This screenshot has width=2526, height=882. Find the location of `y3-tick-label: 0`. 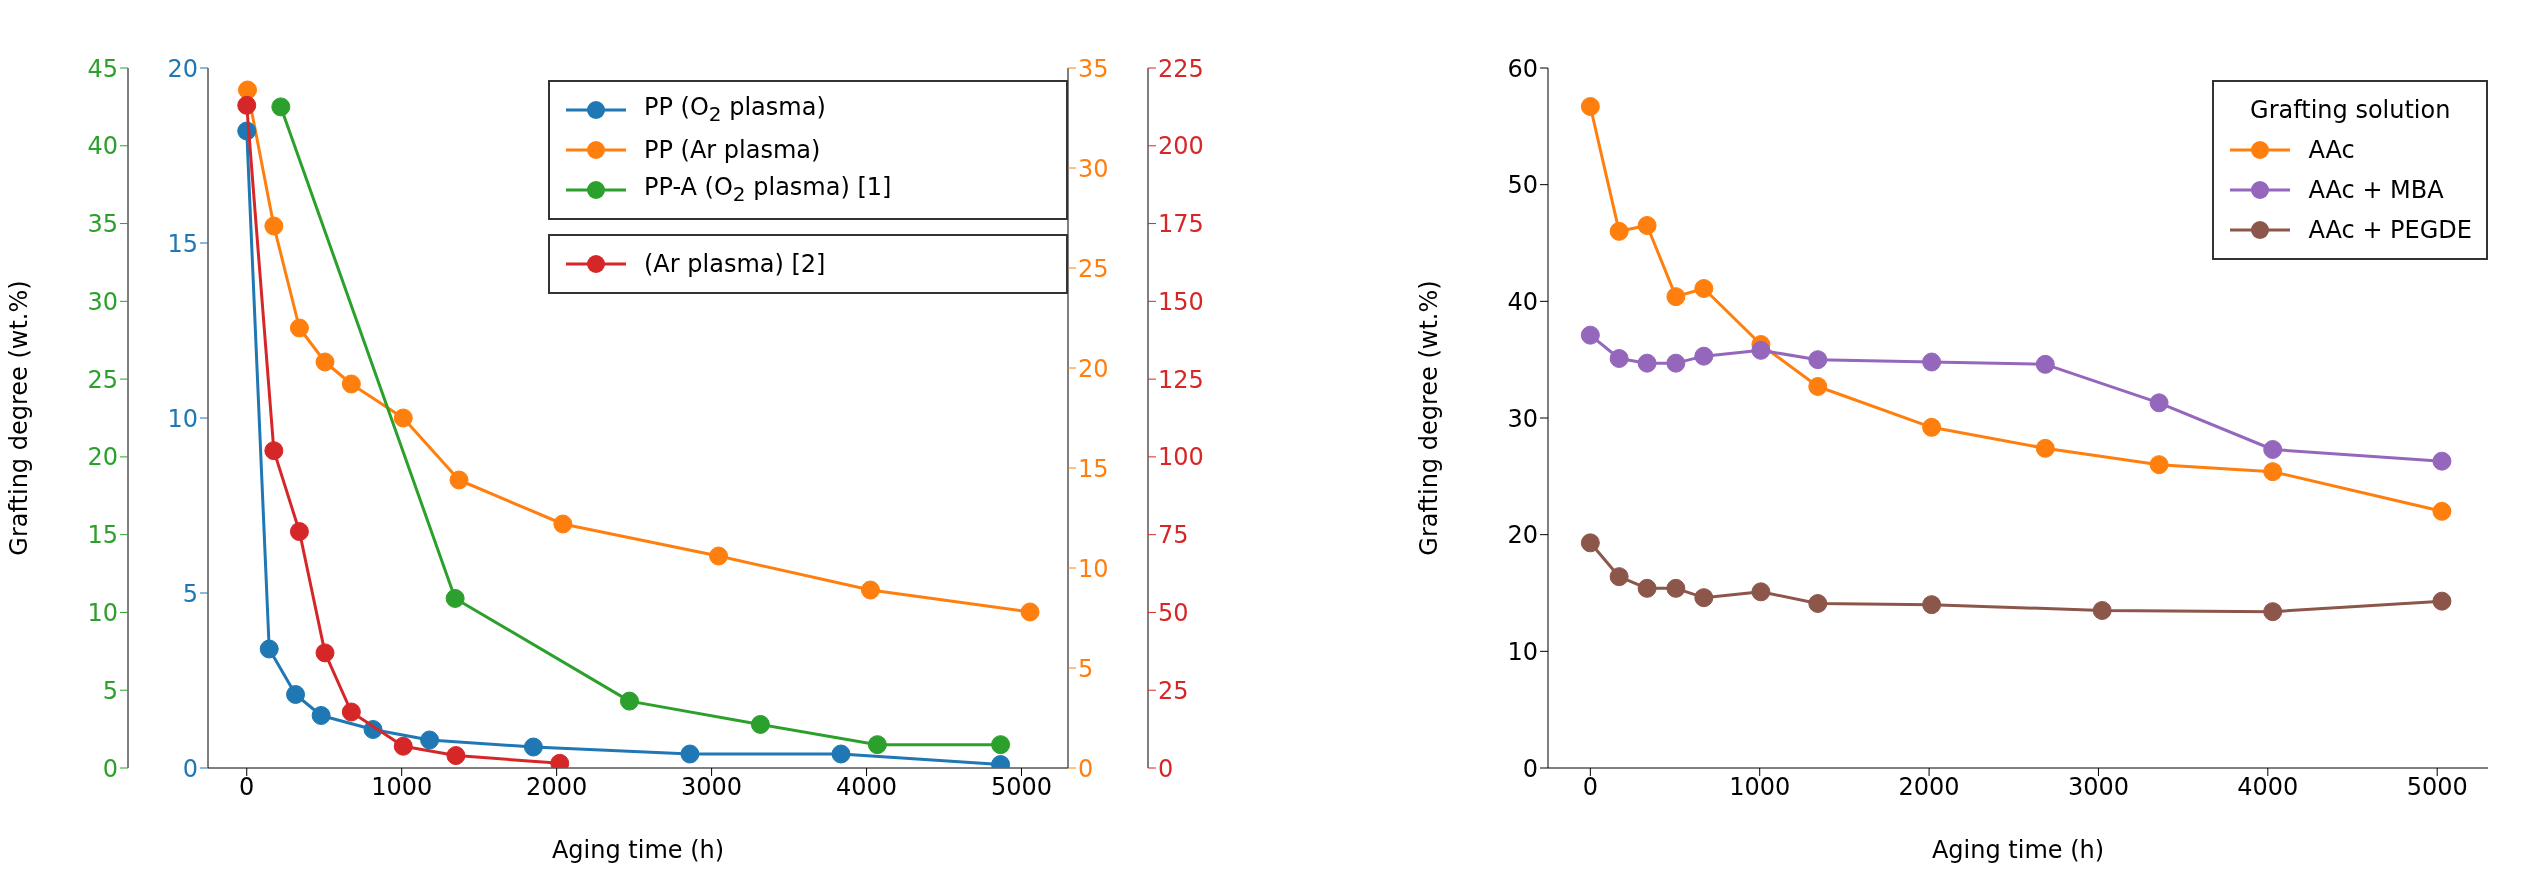

y3-tick-label: 0 is located at coordinates (110, 768).